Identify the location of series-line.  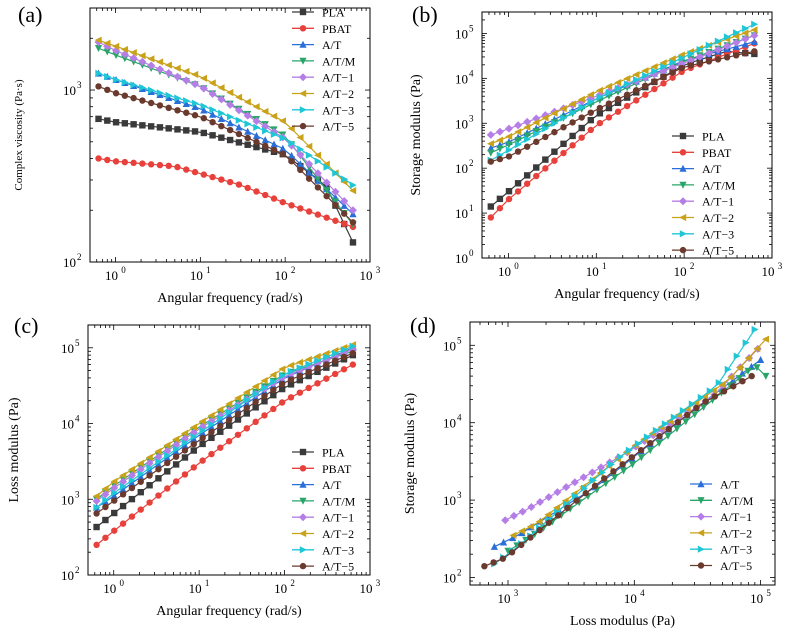
(225, 455).